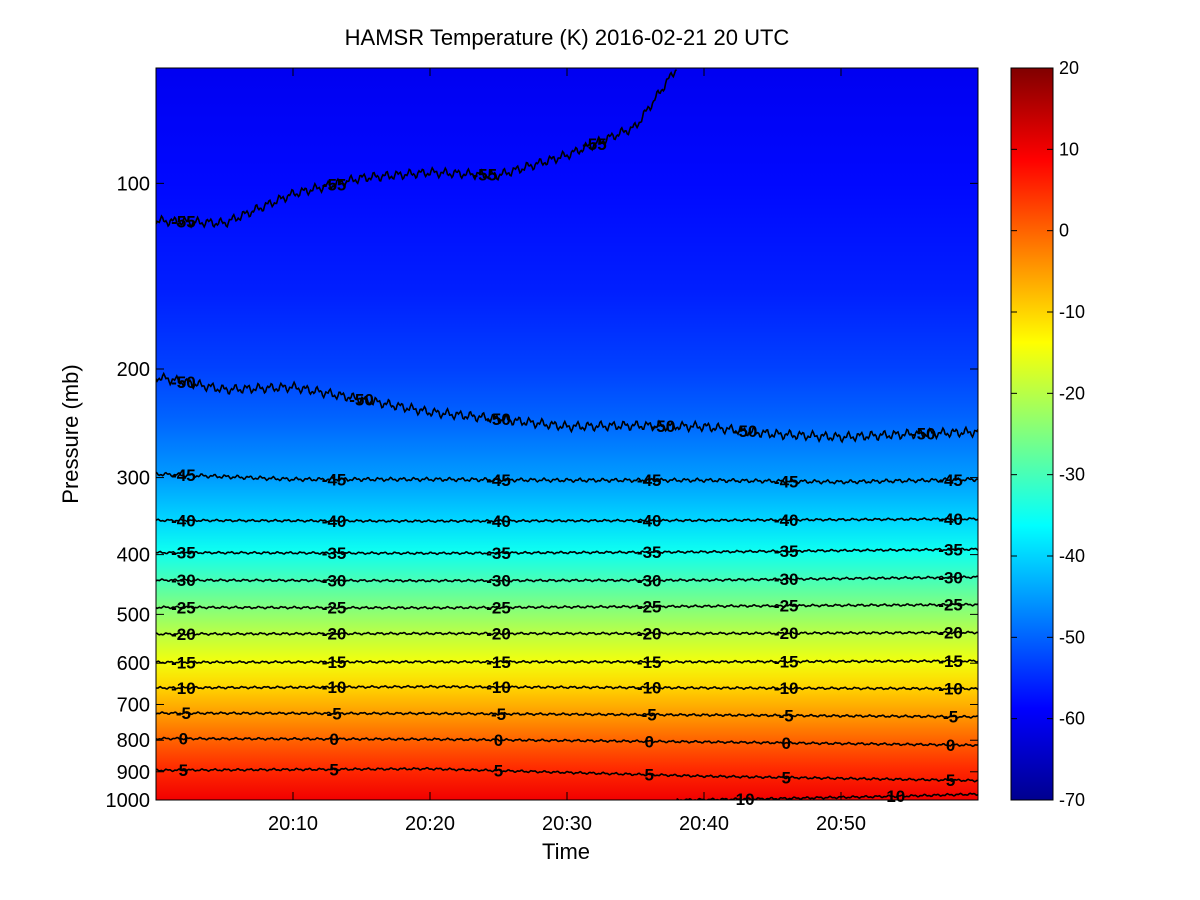  I want to click on x-tick-label: 20:40, so click(704, 824).